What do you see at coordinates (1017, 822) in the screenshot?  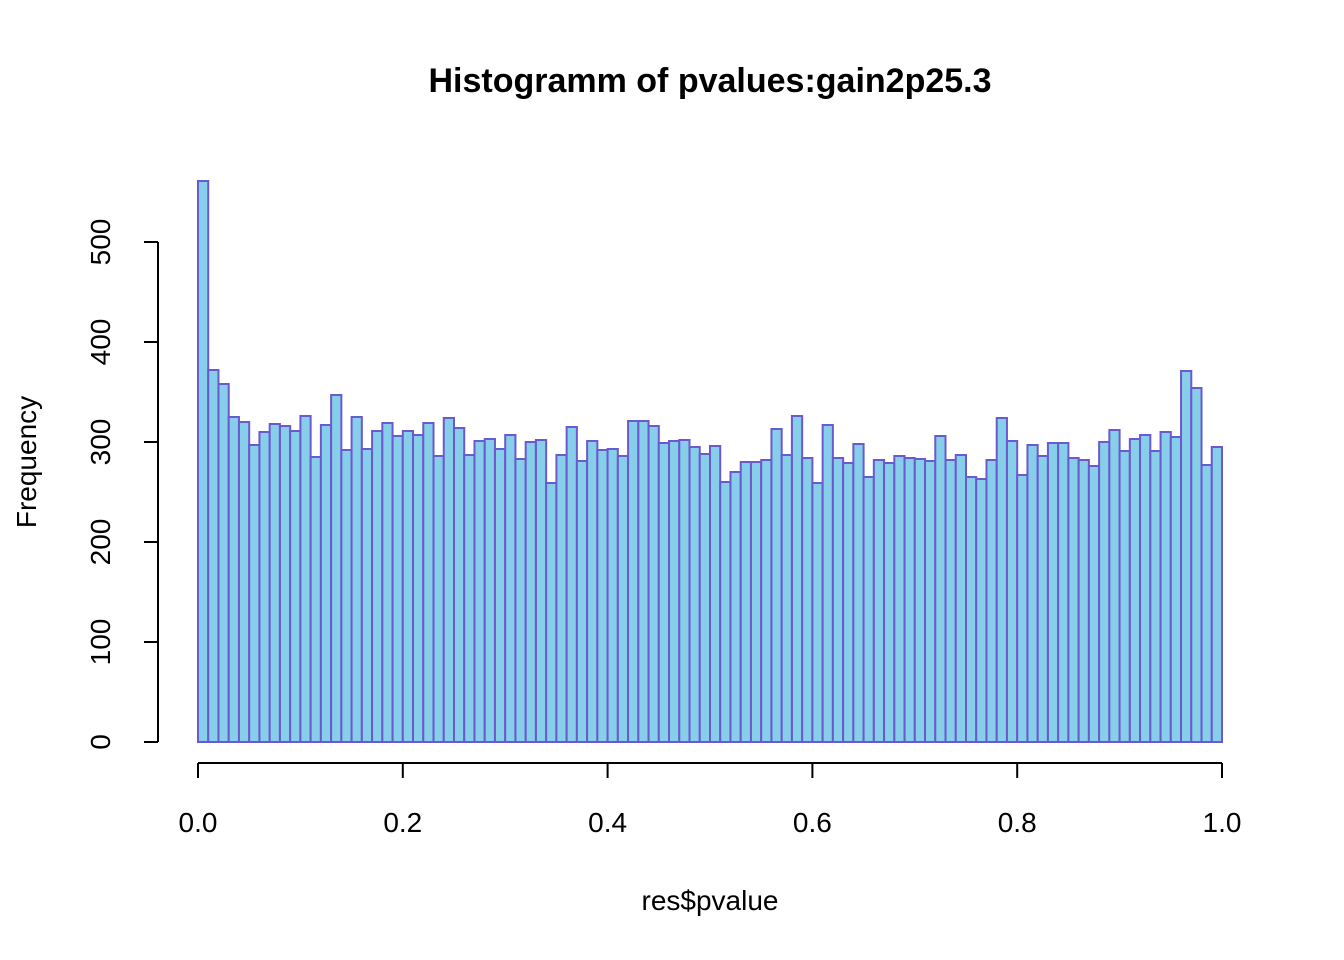 I see `x-tick-label: 0.8` at bounding box center [1017, 822].